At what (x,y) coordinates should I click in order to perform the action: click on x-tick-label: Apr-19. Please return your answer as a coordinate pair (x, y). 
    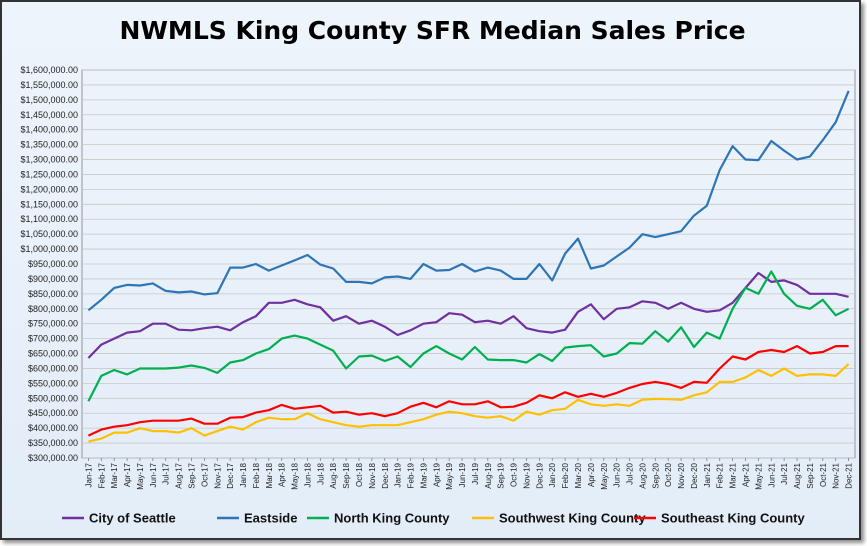
    Looking at the image, I should click on (436, 474).